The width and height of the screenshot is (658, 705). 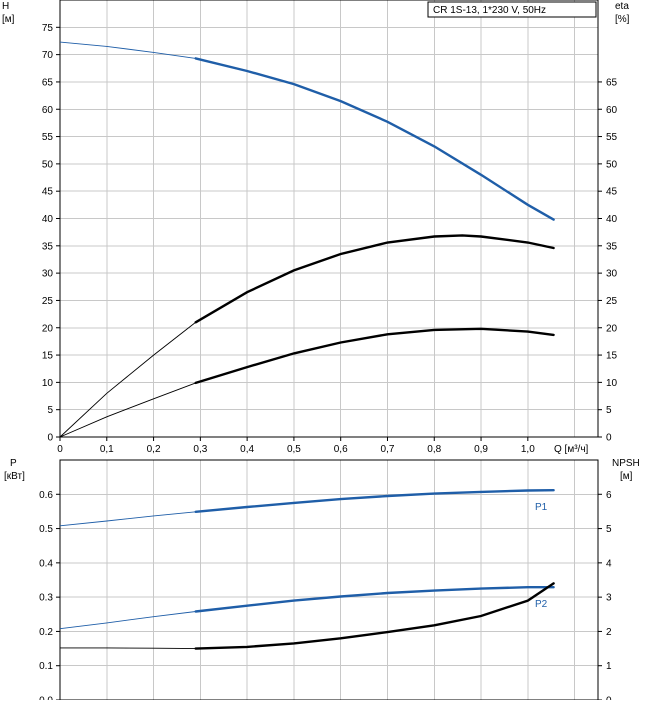 What do you see at coordinates (48, 55) in the screenshot?
I see `left-axis-tick-label: 70` at bounding box center [48, 55].